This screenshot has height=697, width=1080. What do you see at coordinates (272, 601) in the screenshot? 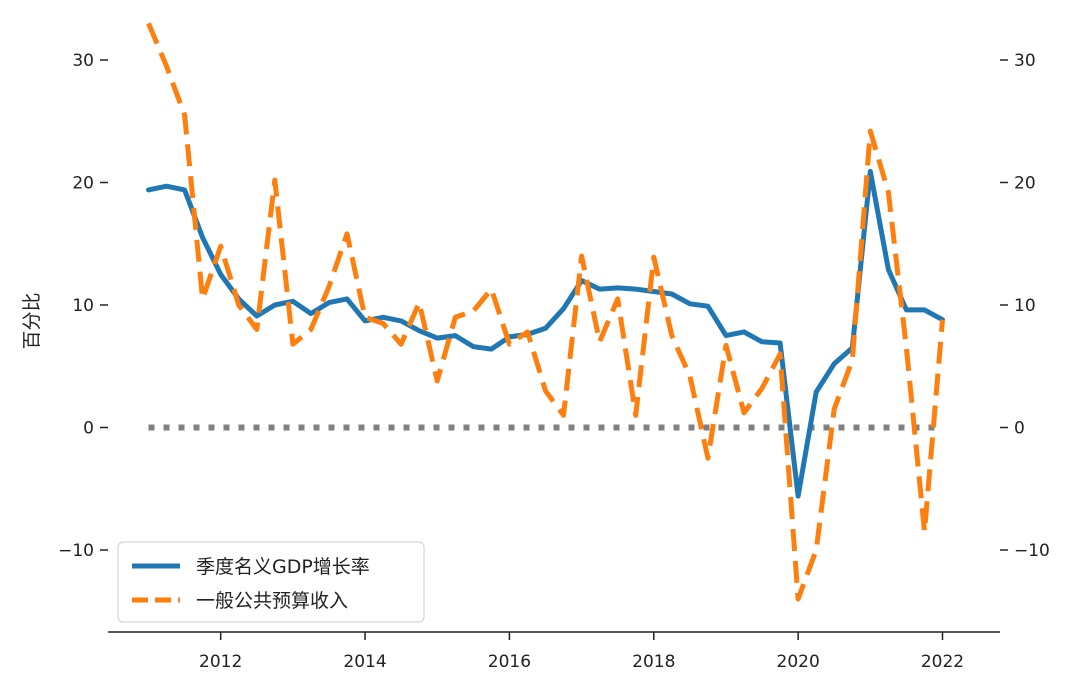
I see `legend-label-revenue: 一般公共预算收入` at bounding box center [272, 601].